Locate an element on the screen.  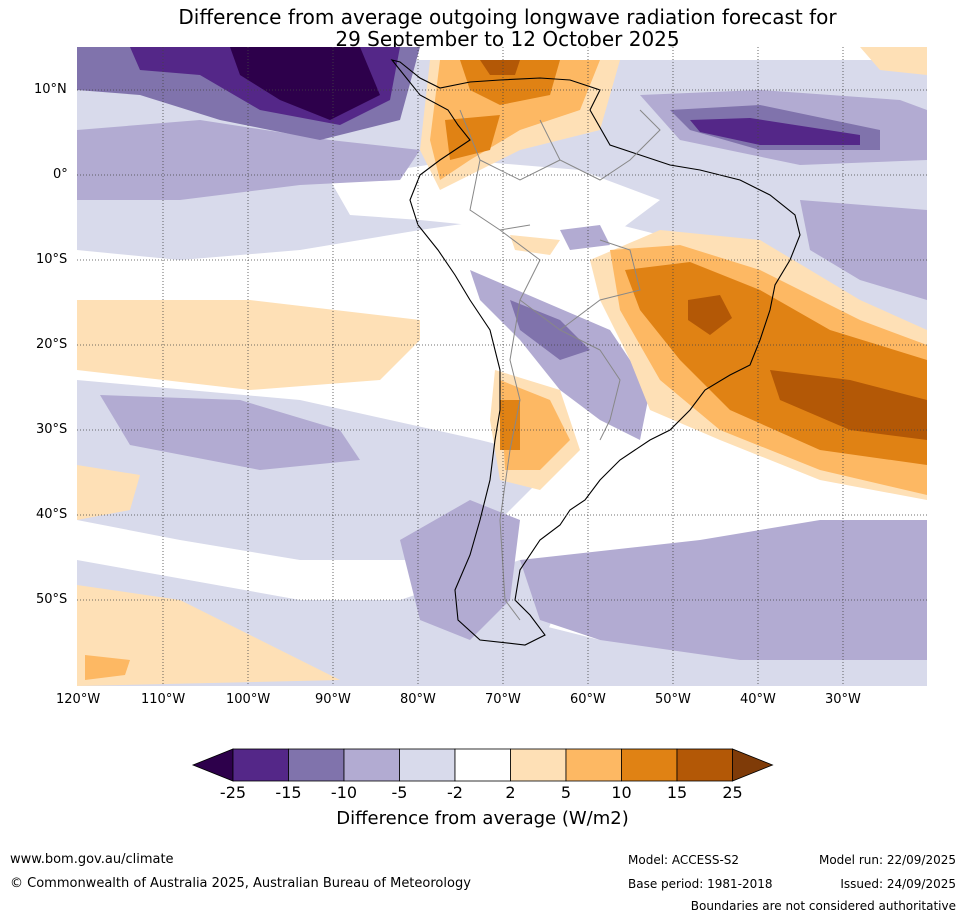
lon-label-50w: 50°W is located at coordinates (673, 699).